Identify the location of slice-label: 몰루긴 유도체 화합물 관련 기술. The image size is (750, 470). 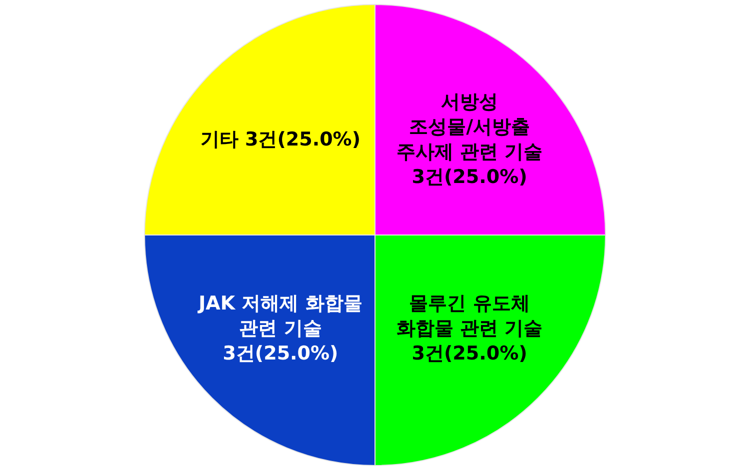
(469, 316).